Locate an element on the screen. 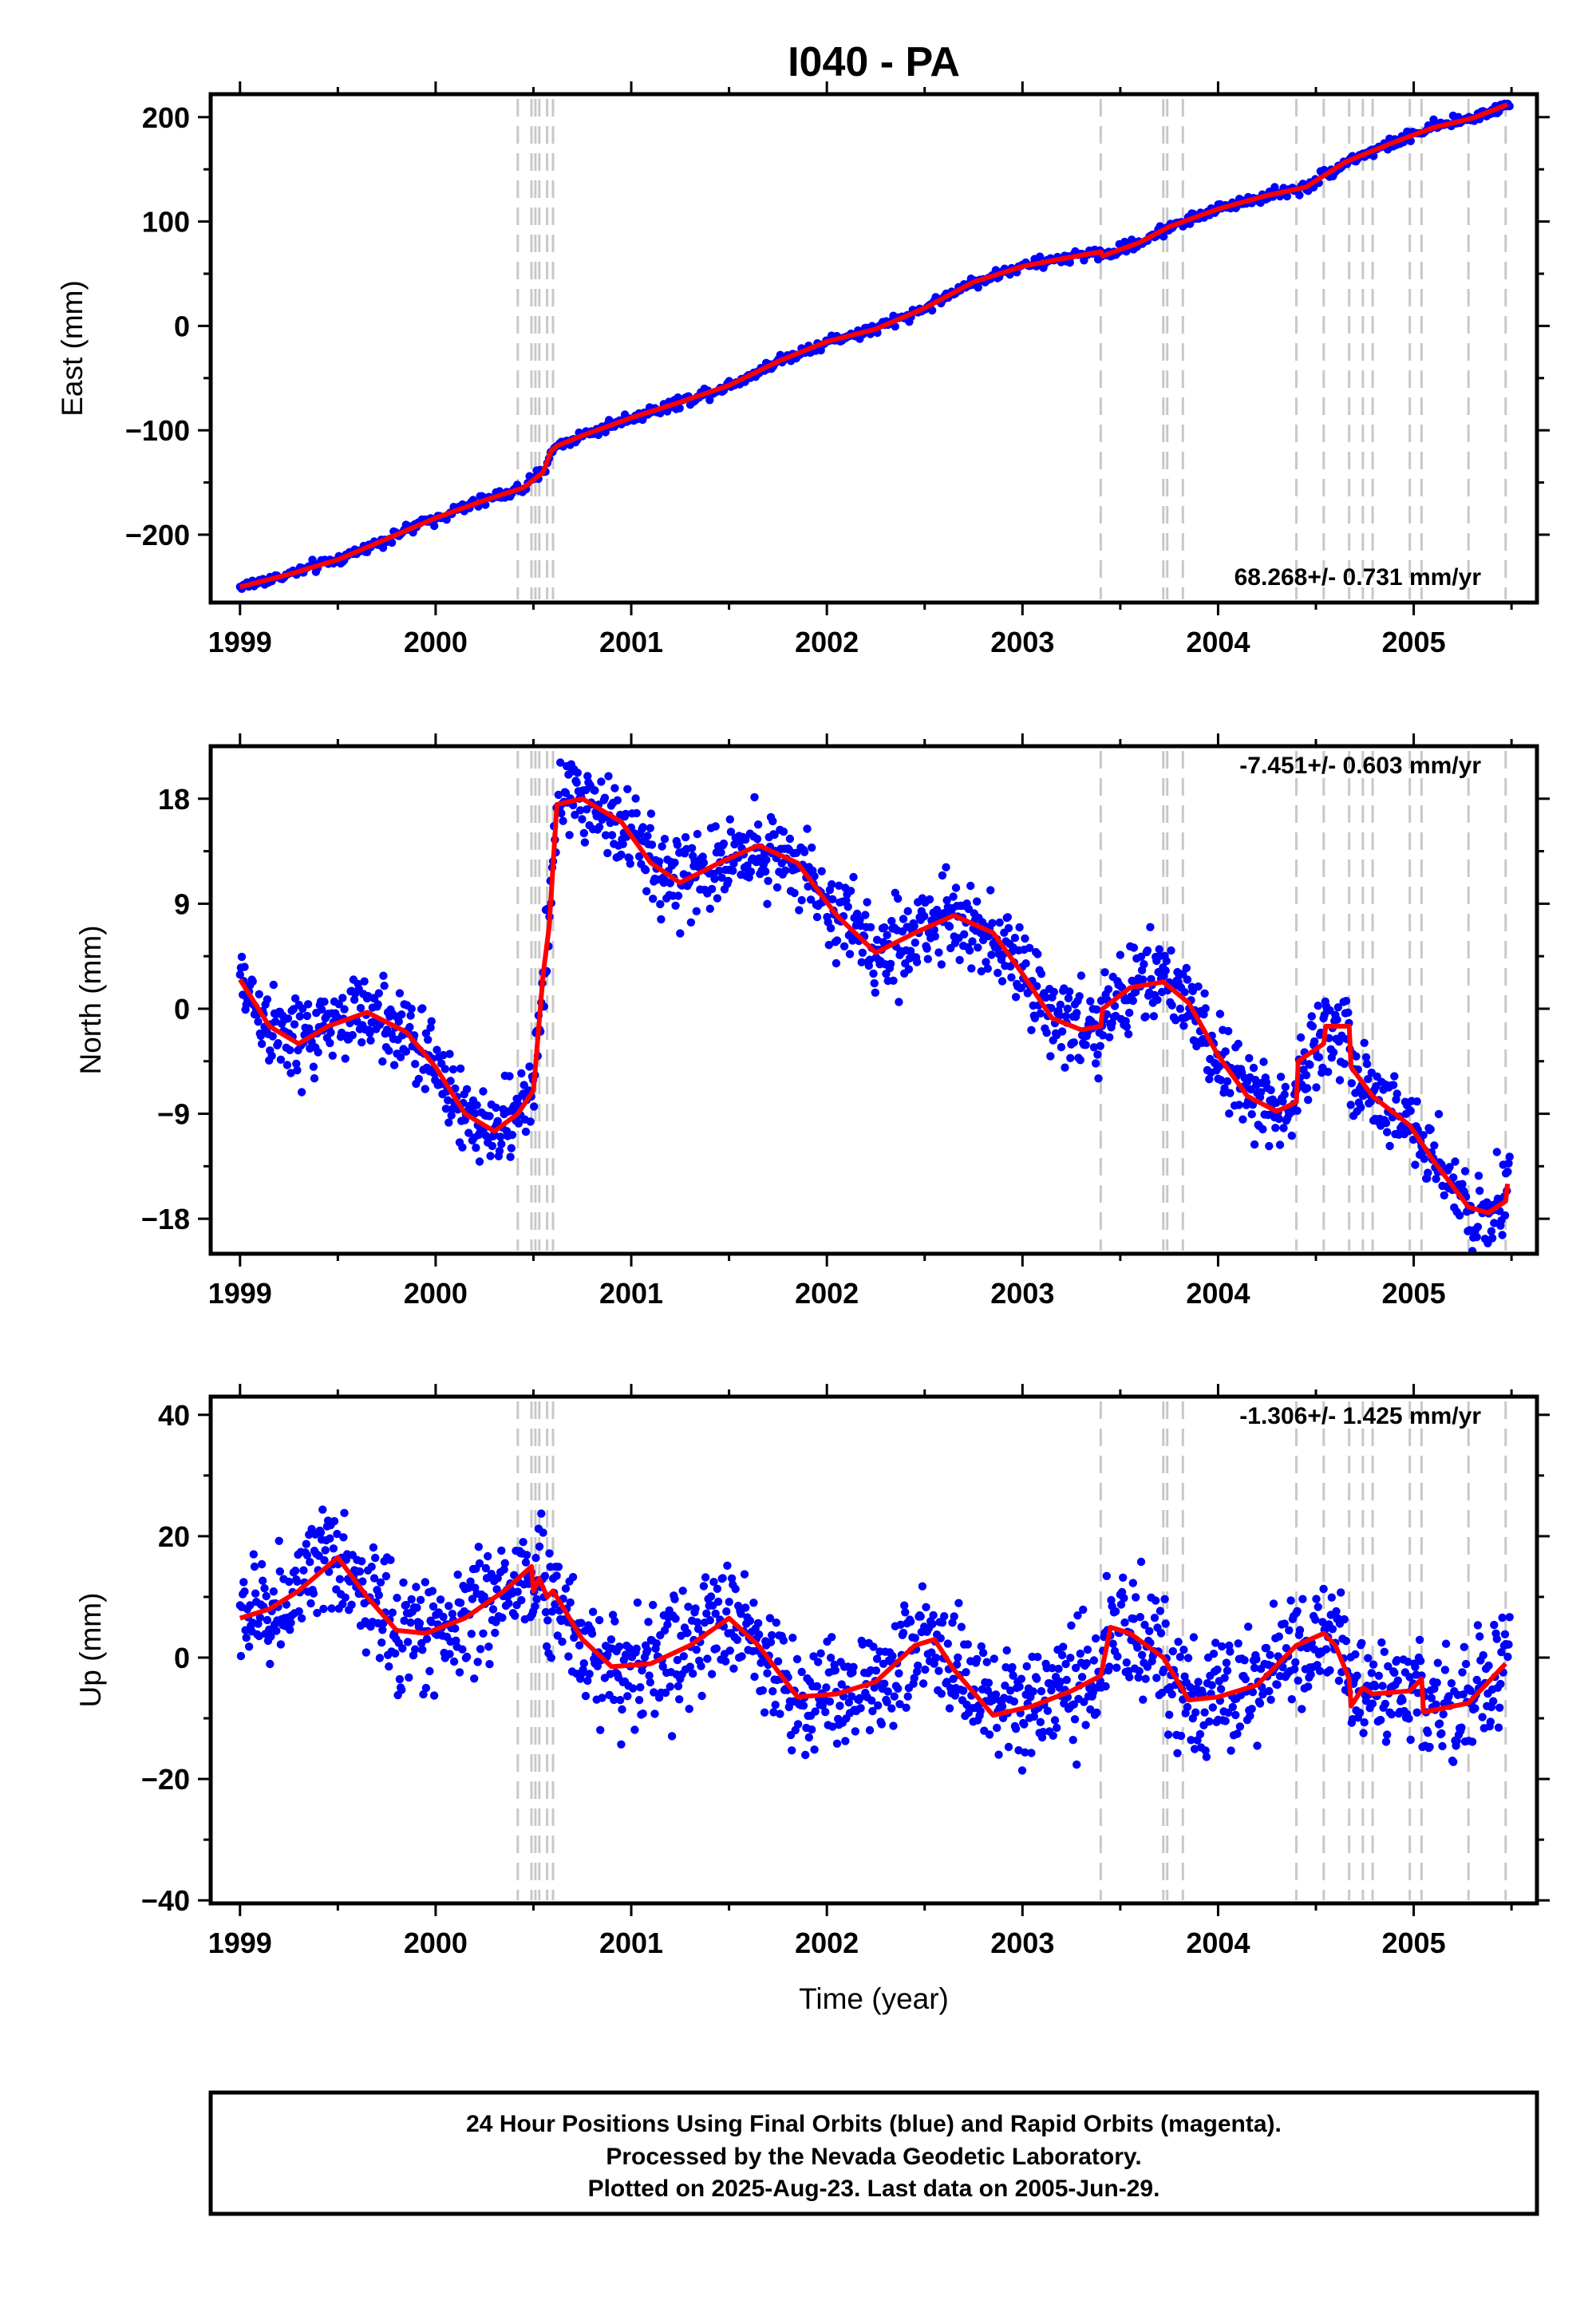  east-data-point is located at coordinates (1163, 236).